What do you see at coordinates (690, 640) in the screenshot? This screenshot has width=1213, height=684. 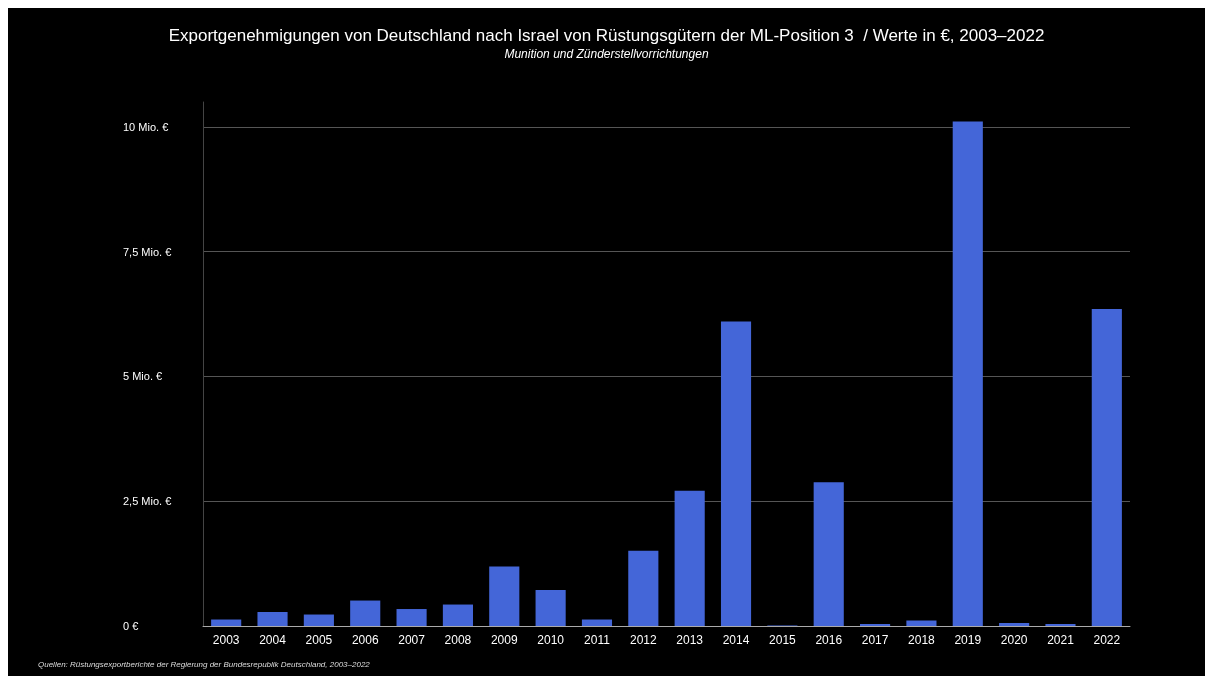 I see `x-tick-label: 2013` at bounding box center [690, 640].